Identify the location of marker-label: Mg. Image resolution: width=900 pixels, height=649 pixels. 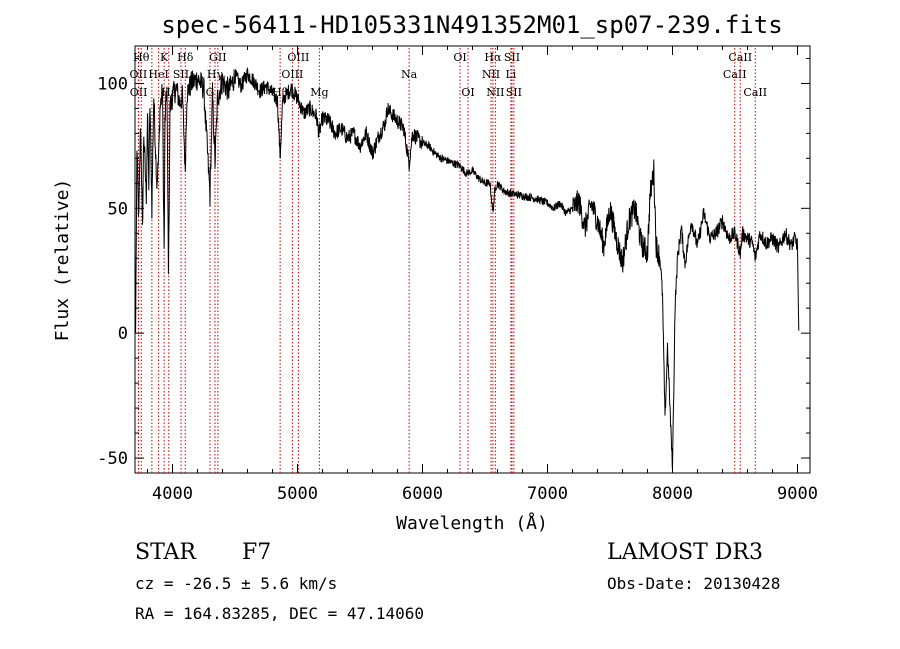
(319, 92).